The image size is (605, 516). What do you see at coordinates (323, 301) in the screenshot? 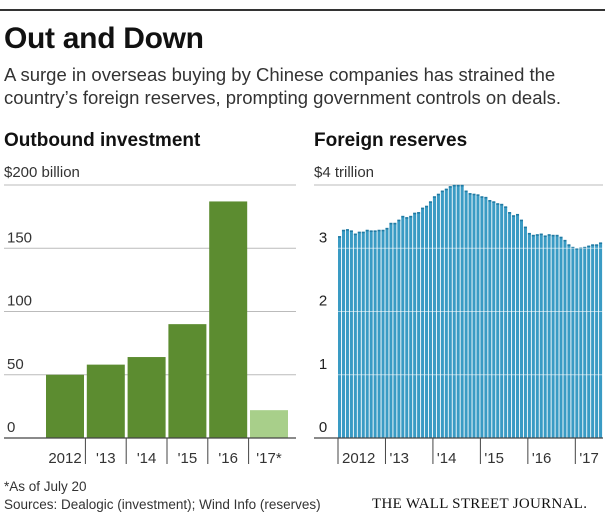
I see `y-tick-label: 2` at bounding box center [323, 301].